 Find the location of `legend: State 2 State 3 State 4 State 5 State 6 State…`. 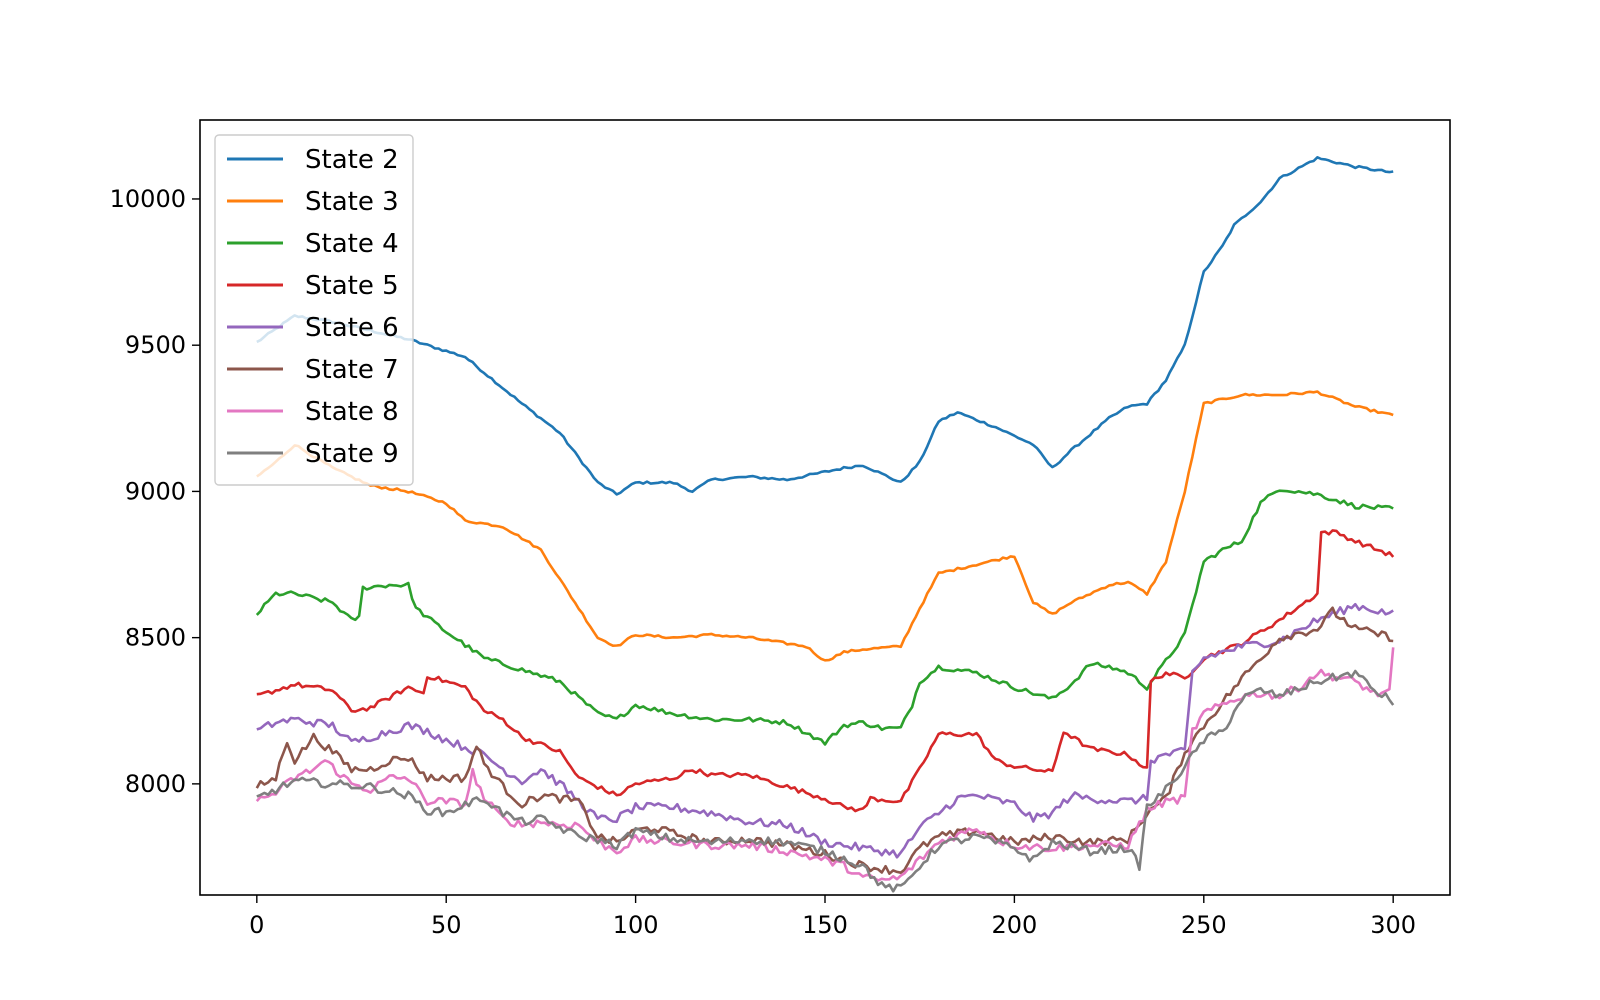

legend: State 2 State 3 State 4 State 5 State 6 State… is located at coordinates (314, 310).